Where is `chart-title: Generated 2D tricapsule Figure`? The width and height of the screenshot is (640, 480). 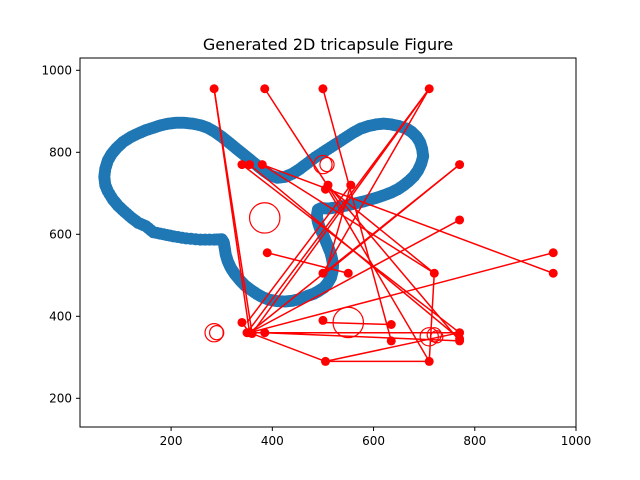
chart-title: Generated 2D tricapsule Figure is located at coordinates (328, 44).